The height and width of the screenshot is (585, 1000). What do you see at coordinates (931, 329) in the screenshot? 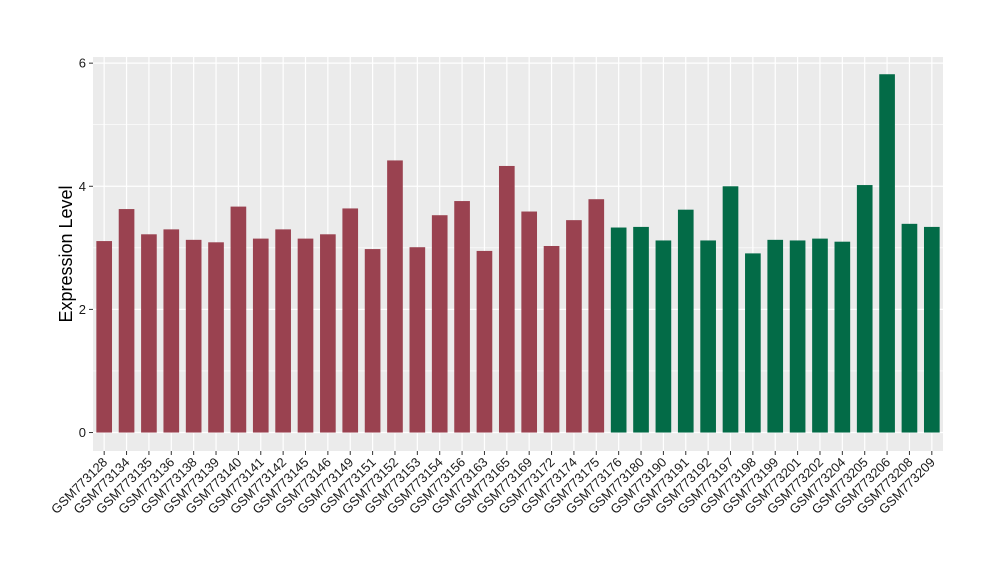
I see `bar-GSM773209` at bounding box center [931, 329].